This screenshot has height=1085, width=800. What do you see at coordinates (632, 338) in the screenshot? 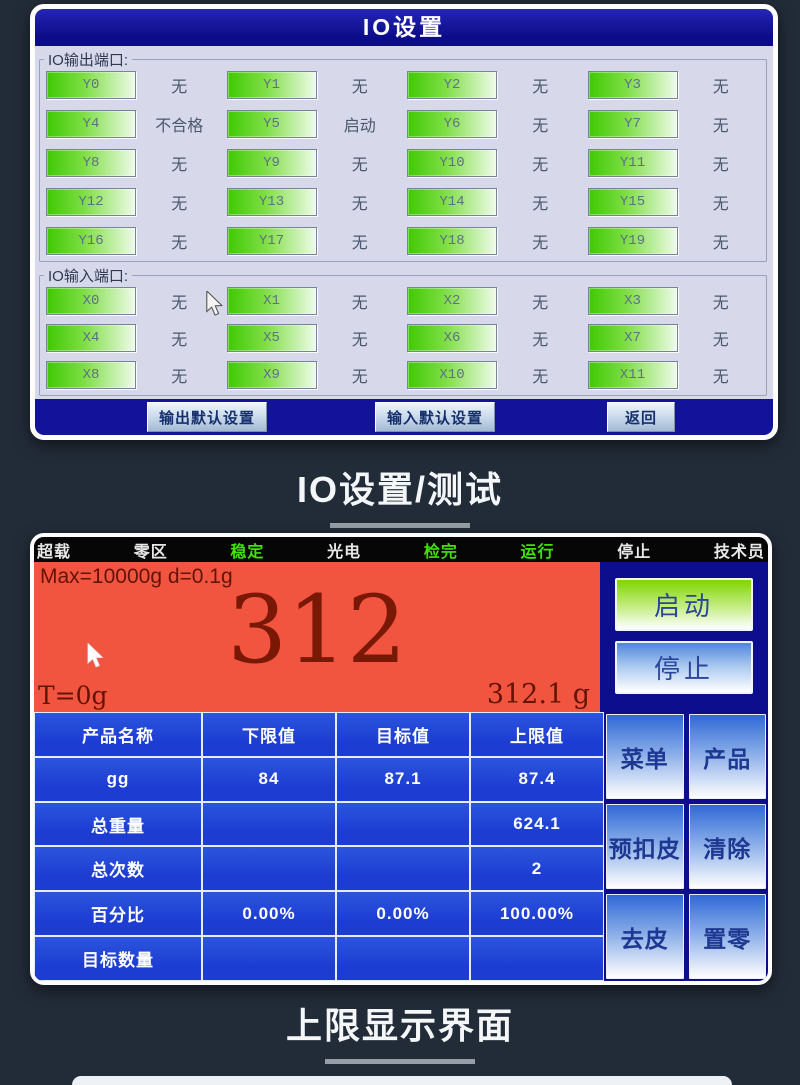
I see `input-port-button-x7: X7` at bounding box center [632, 338].